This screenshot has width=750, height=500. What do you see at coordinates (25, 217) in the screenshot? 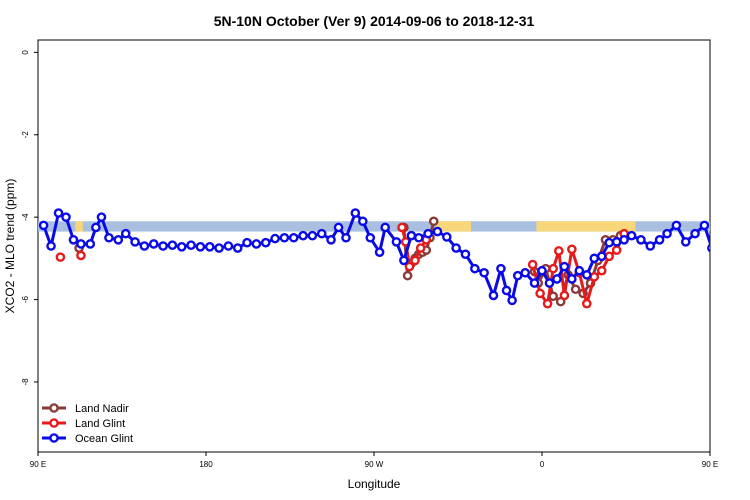
I see `y-tick-label: -4` at bounding box center [25, 217].